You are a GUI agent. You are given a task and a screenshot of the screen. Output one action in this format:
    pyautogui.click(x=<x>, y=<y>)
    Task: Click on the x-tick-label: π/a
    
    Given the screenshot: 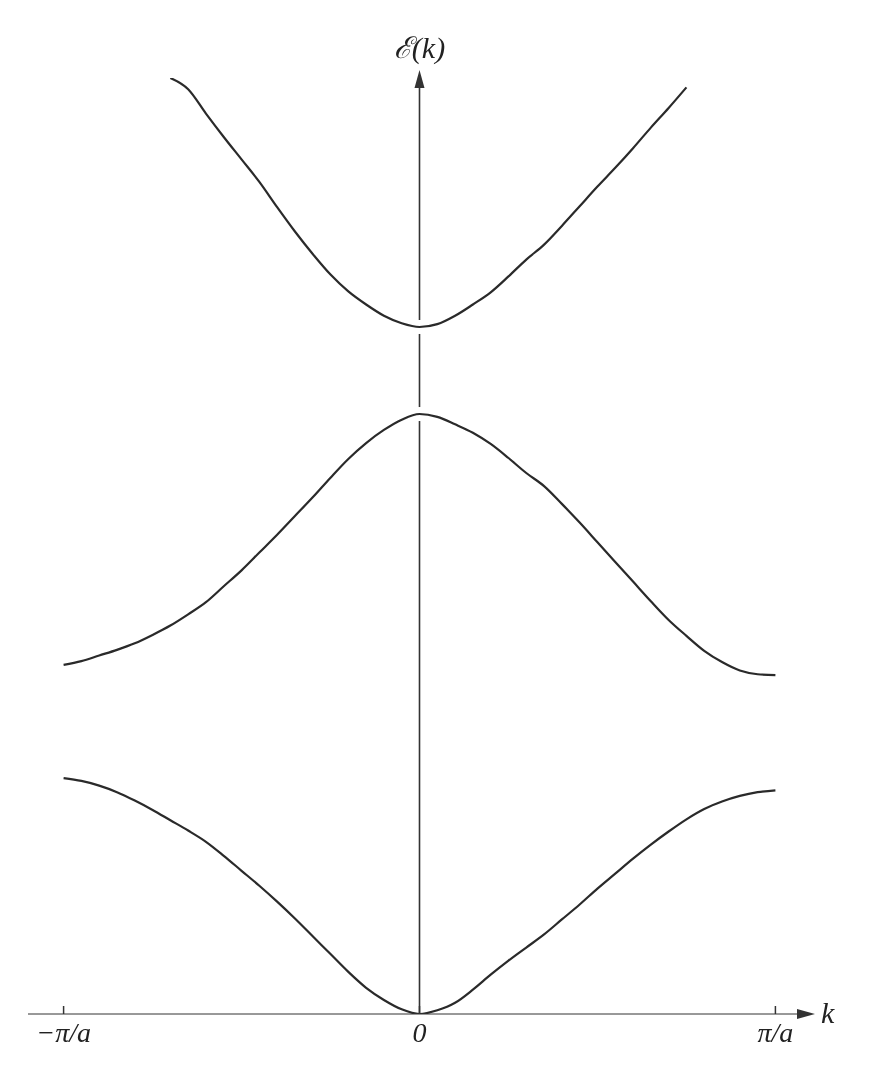 What is the action you would take?
    pyautogui.click(x=775, y=1032)
    